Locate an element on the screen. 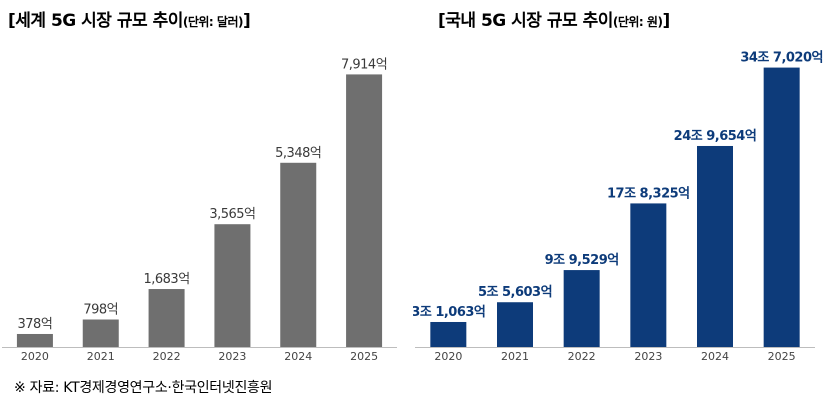 The width and height of the screenshot is (826, 406). korea-bar-2024 is located at coordinates (715, 246).